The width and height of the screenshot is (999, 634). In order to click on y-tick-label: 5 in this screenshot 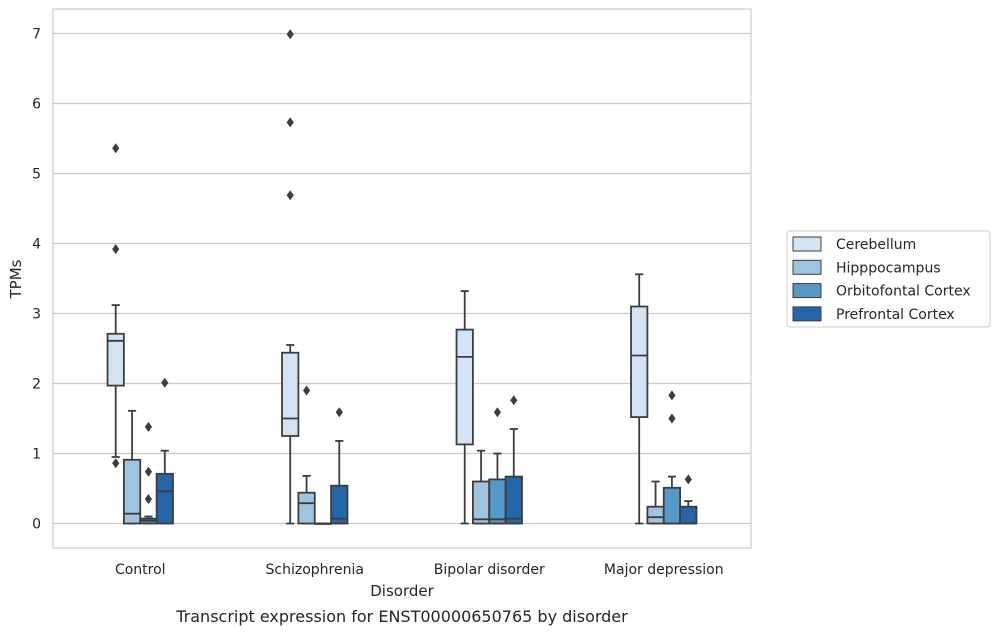, I will do `click(36, 175)`.